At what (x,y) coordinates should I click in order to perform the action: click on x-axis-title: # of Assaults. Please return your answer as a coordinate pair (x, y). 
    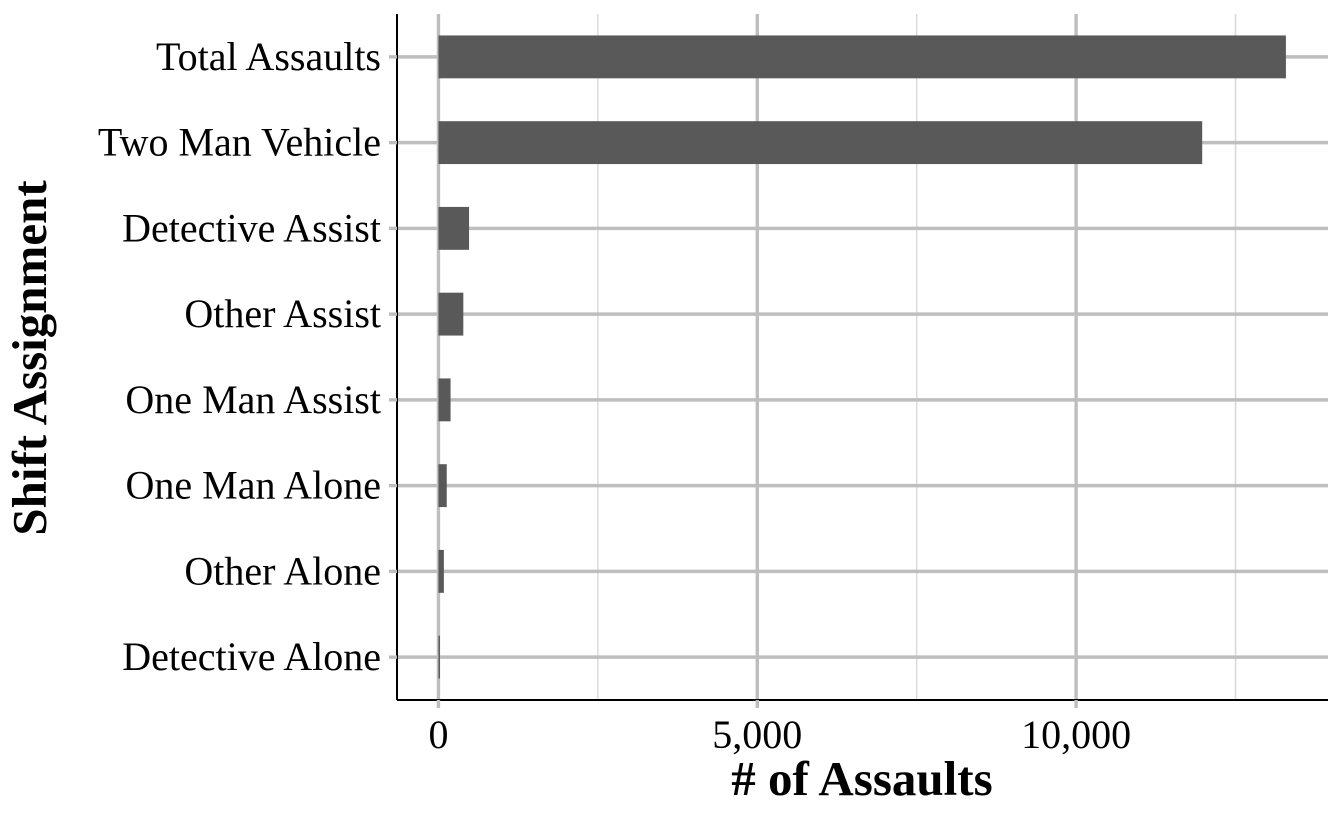
    Looking at the image, I should click on (861, 778).